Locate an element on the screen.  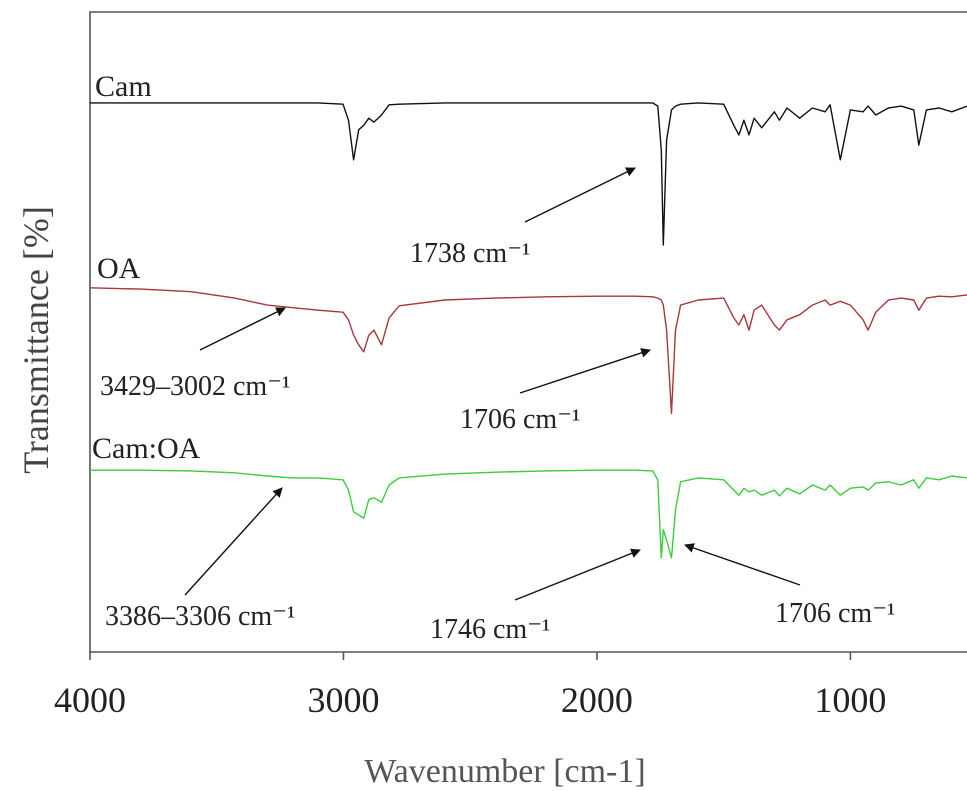
annotation: 1746 cm⁻¹ is located at coordinates (490, 629).